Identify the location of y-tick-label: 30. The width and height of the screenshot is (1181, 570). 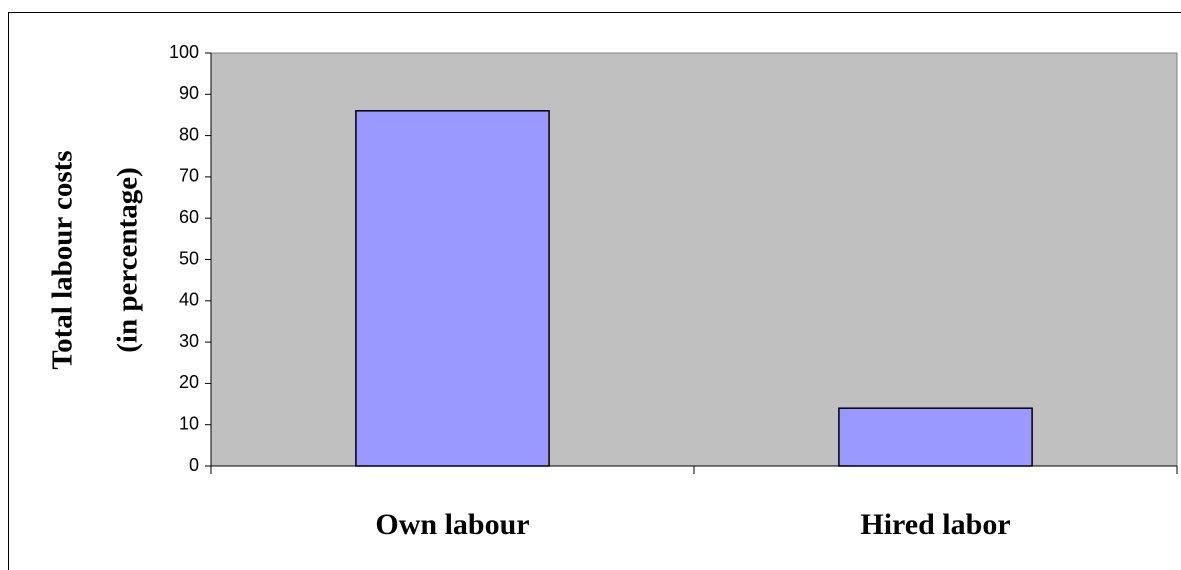
(189, 341).